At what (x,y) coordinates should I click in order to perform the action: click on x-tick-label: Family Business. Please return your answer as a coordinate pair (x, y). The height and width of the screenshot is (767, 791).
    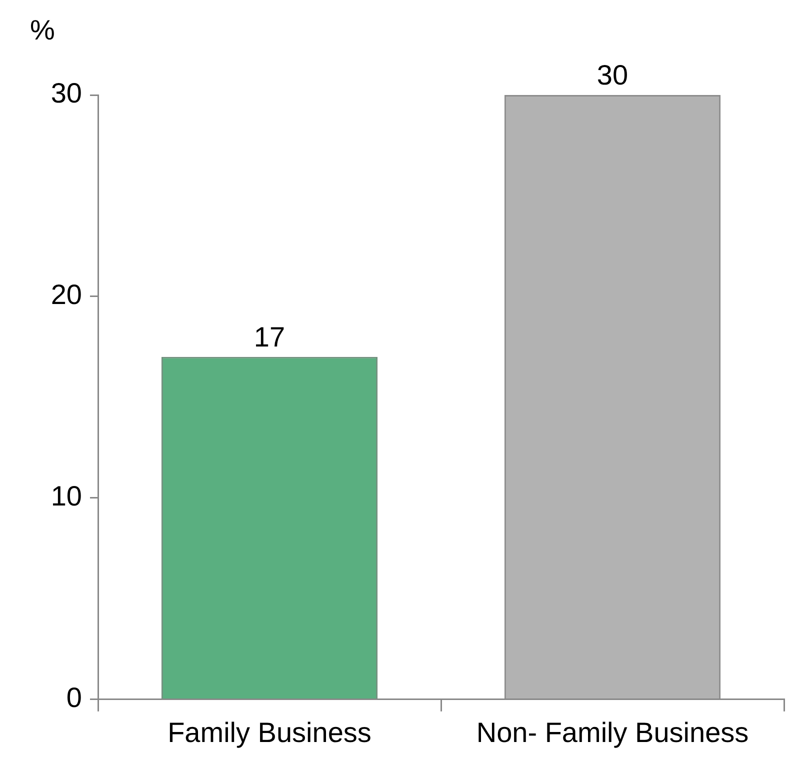
    Looking at the image, I should click on (270, 732).